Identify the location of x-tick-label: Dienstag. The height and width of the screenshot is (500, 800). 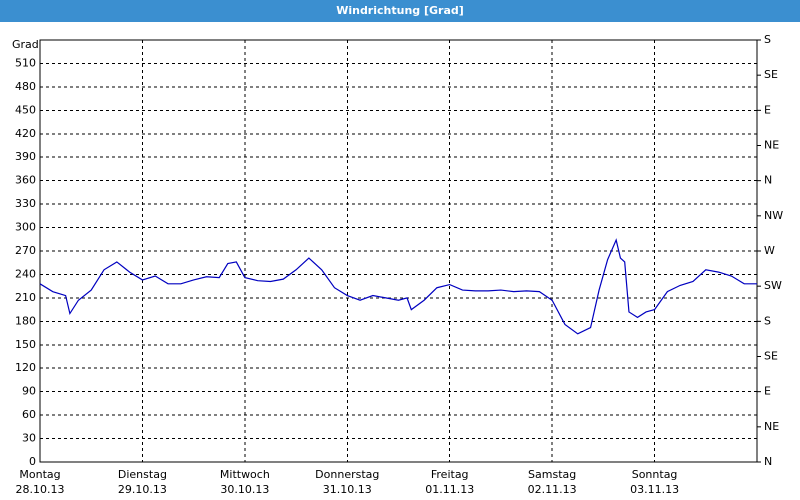
(142, 474).